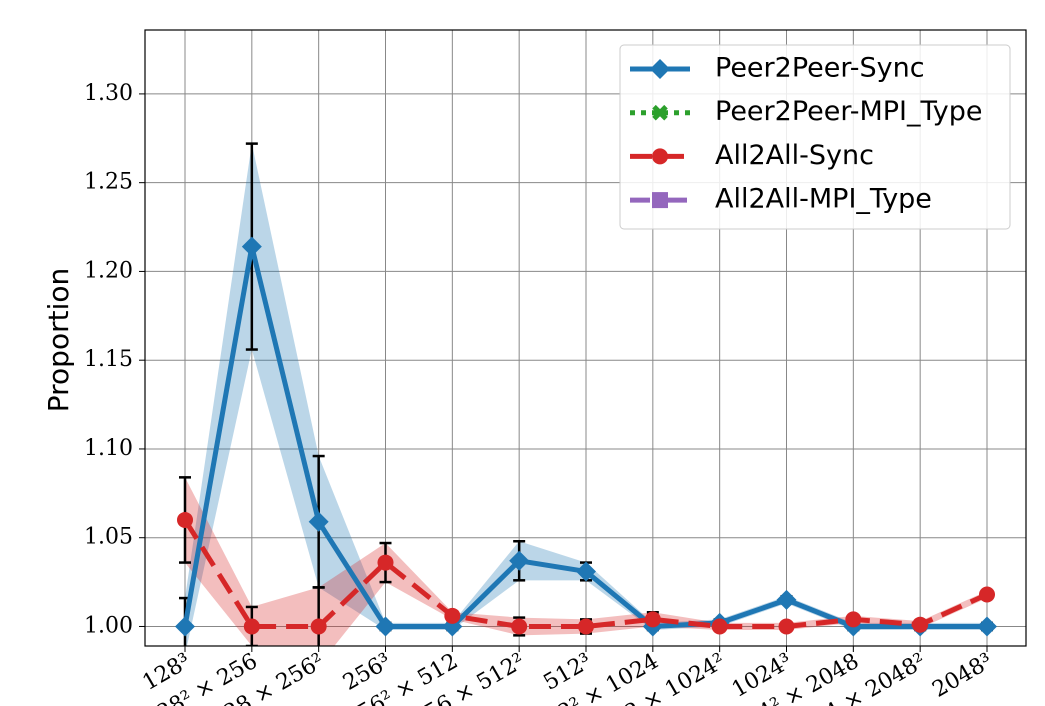  What do you see at coordinates (794, 155) in the screenshot?
I see `legend-label: All2All-Sync` at bounding box center [794, 155].